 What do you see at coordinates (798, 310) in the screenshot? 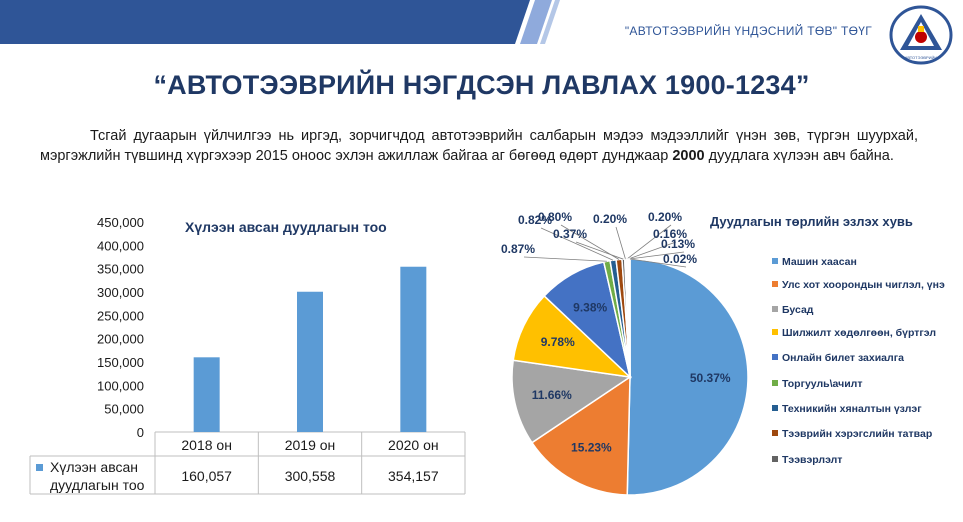
I see `pie-legend-label: Бусад` at bounding box center [798, 310].